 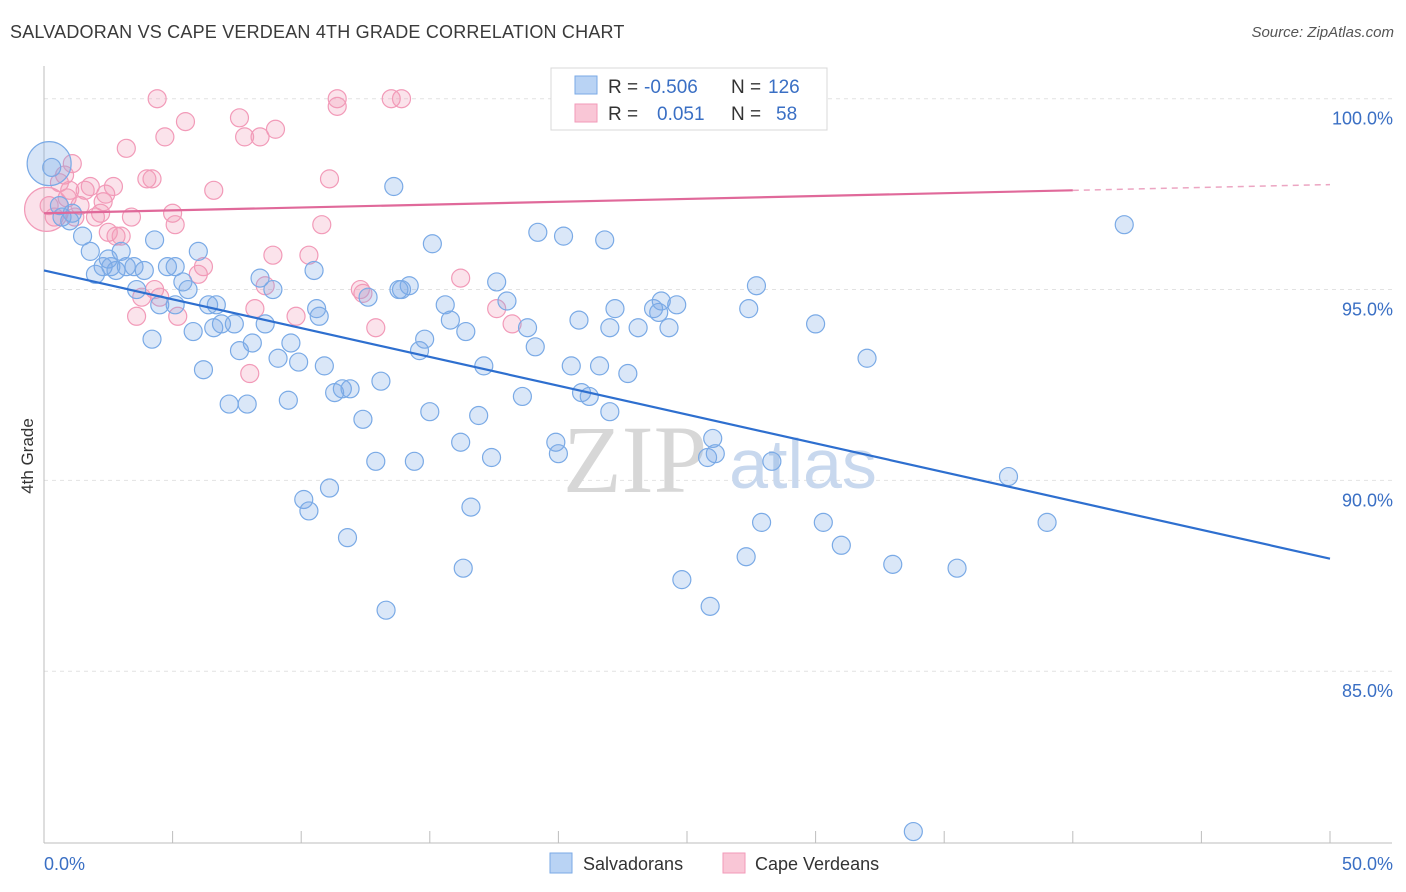 I want to click on source-label: Source: ZipAtlas.com, so click(x=1322, y=32).